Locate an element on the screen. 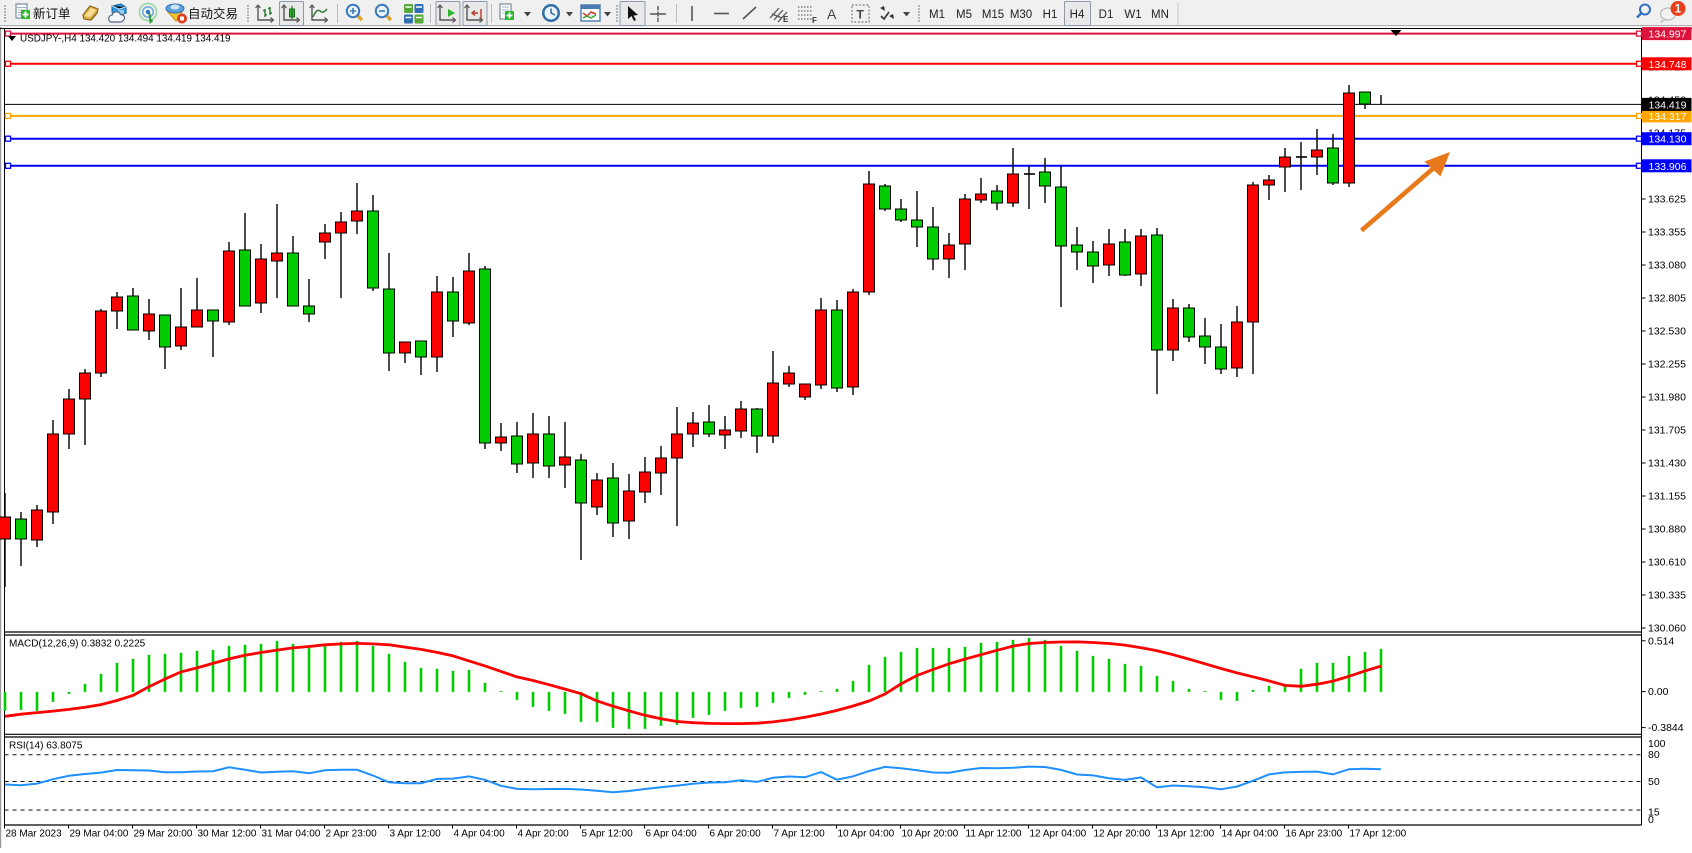 Image resolution: width=1692 pixels, height=853 pixels. svg-text: 130.335 is located at coordinates (1667, 596).